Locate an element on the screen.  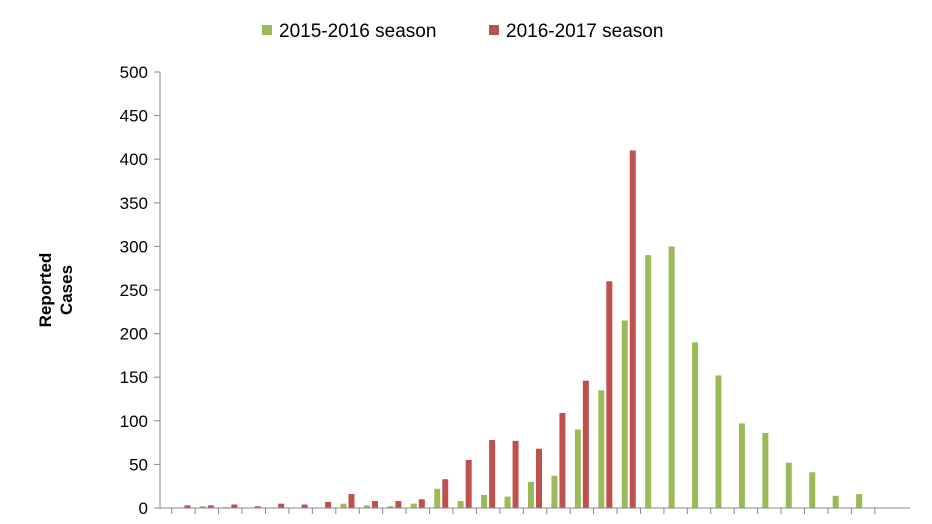
y-tick-label: 350 is located at coordinates (134, 203).